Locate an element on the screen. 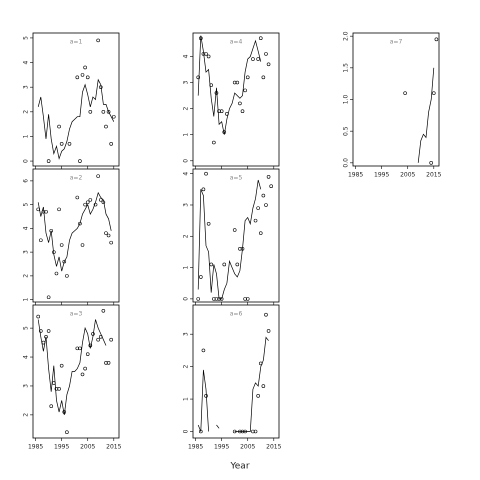  y-tick-label: 0.5 is located at coordinates (346, 131).